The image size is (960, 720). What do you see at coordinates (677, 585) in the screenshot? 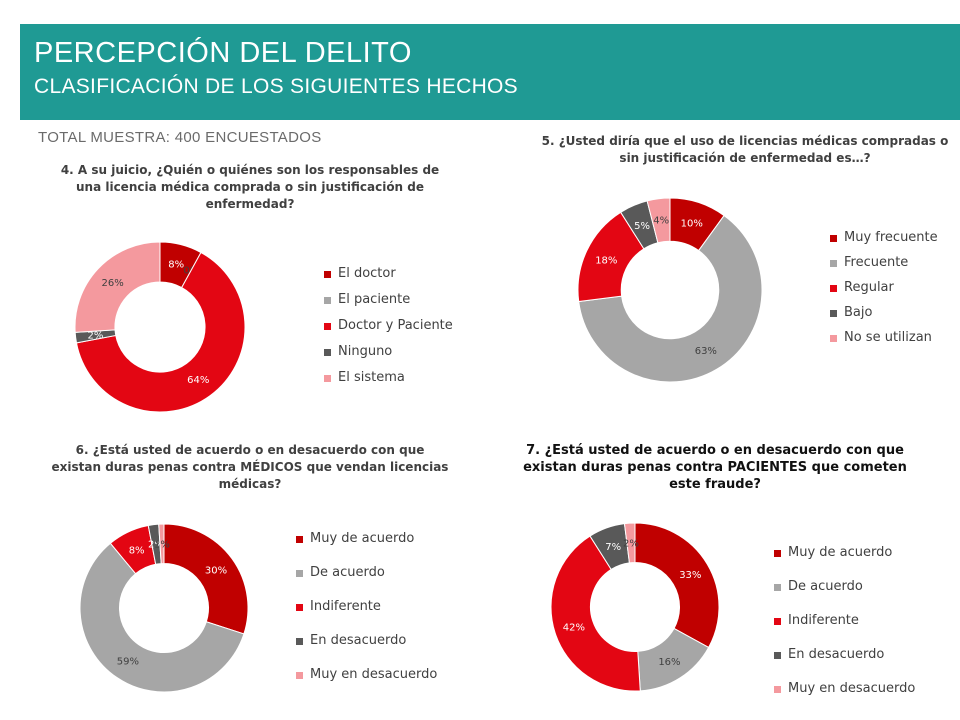
I see `chart-q7-slice-muy-de-acuerdo` at bounding box center [677, 585].